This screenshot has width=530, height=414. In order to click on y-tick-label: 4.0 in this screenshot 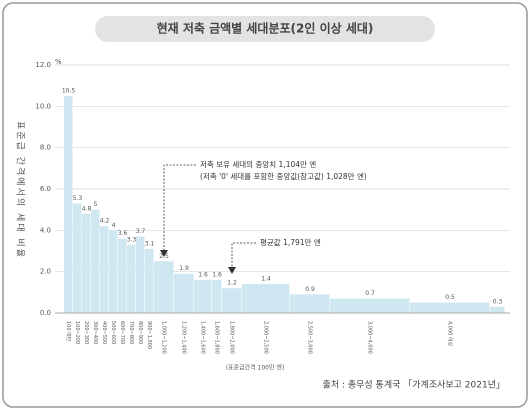, I will do `click(45, 230)`.